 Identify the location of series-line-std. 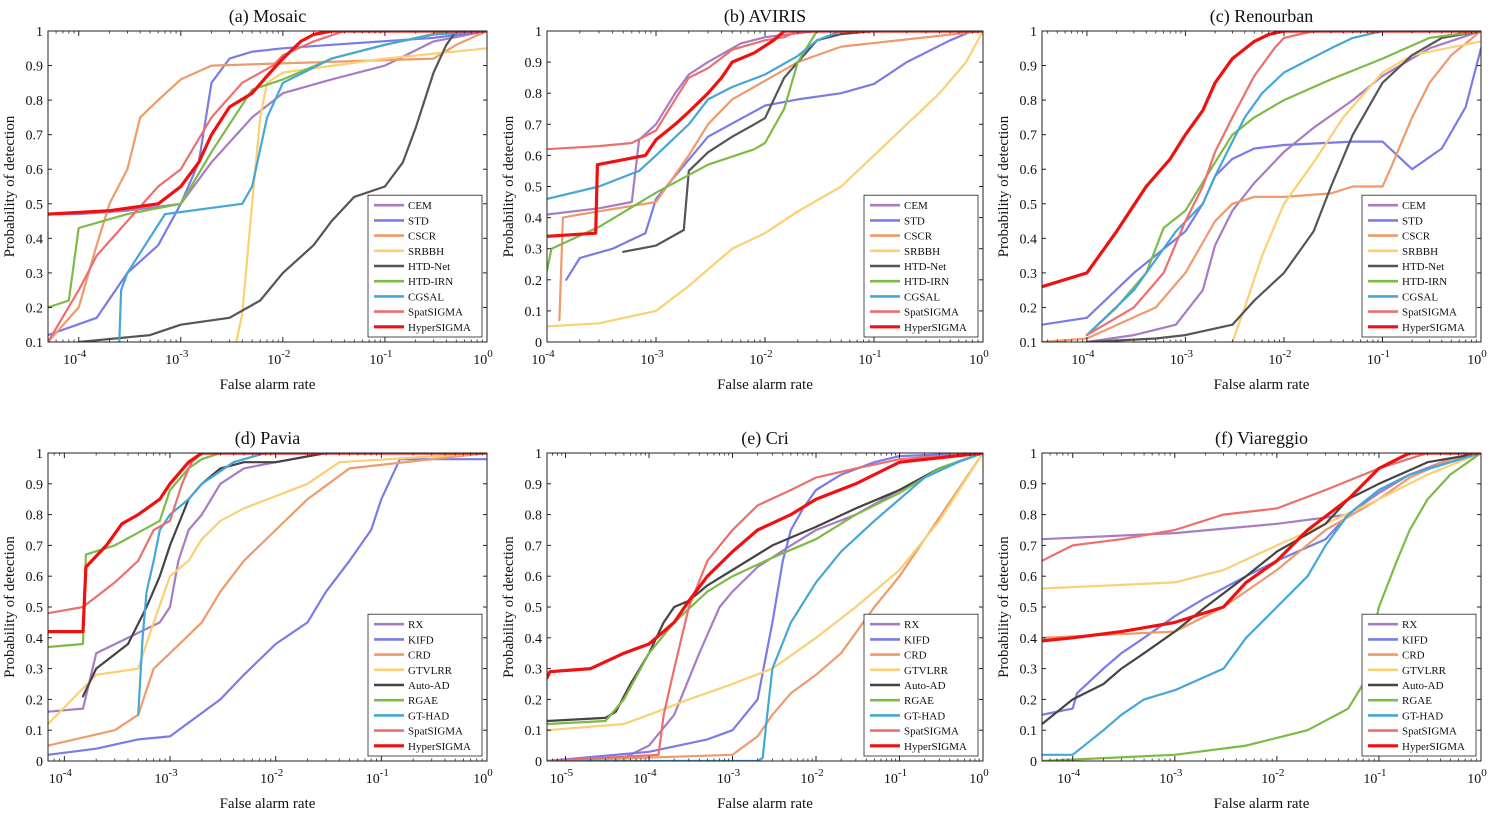
(774, 156).